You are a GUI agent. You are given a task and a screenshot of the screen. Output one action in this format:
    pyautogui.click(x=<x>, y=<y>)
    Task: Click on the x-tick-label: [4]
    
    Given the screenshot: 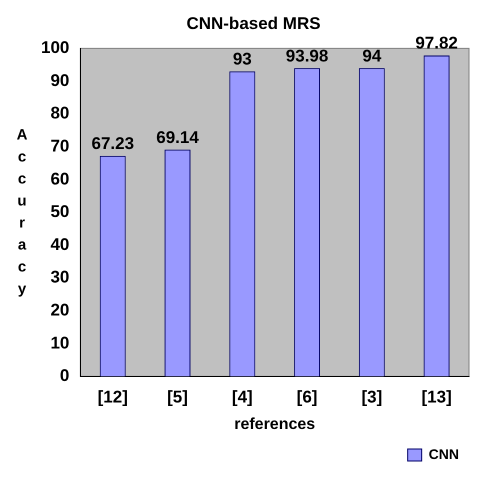 What is the action you would take?
    pyautogui.click(x=242, y=396)
    